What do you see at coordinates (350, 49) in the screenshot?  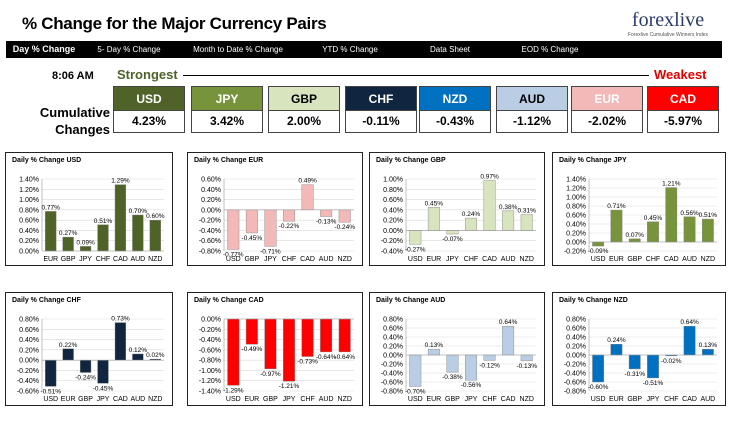 I see `tab-ytd-change: YTD % Change` at bounding box center [350, 49].